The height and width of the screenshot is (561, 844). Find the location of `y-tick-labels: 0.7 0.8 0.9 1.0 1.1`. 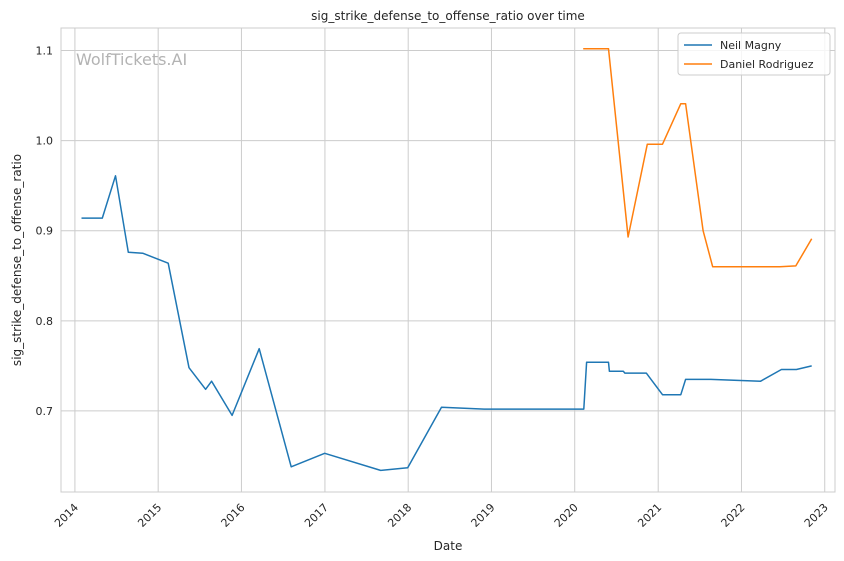

y-tick-labels: 0.7 0.8 0.9 1.0 1.1 is located at coordinates (45, 231).